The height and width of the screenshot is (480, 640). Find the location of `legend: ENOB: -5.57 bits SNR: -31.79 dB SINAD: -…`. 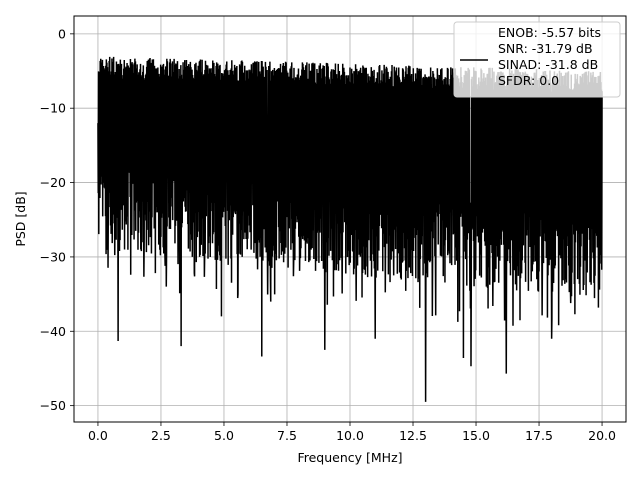

legend: ENOB: -5.57 bits SNR: -31.79 dB SINAD: -… is located at coordinates (537, 59).